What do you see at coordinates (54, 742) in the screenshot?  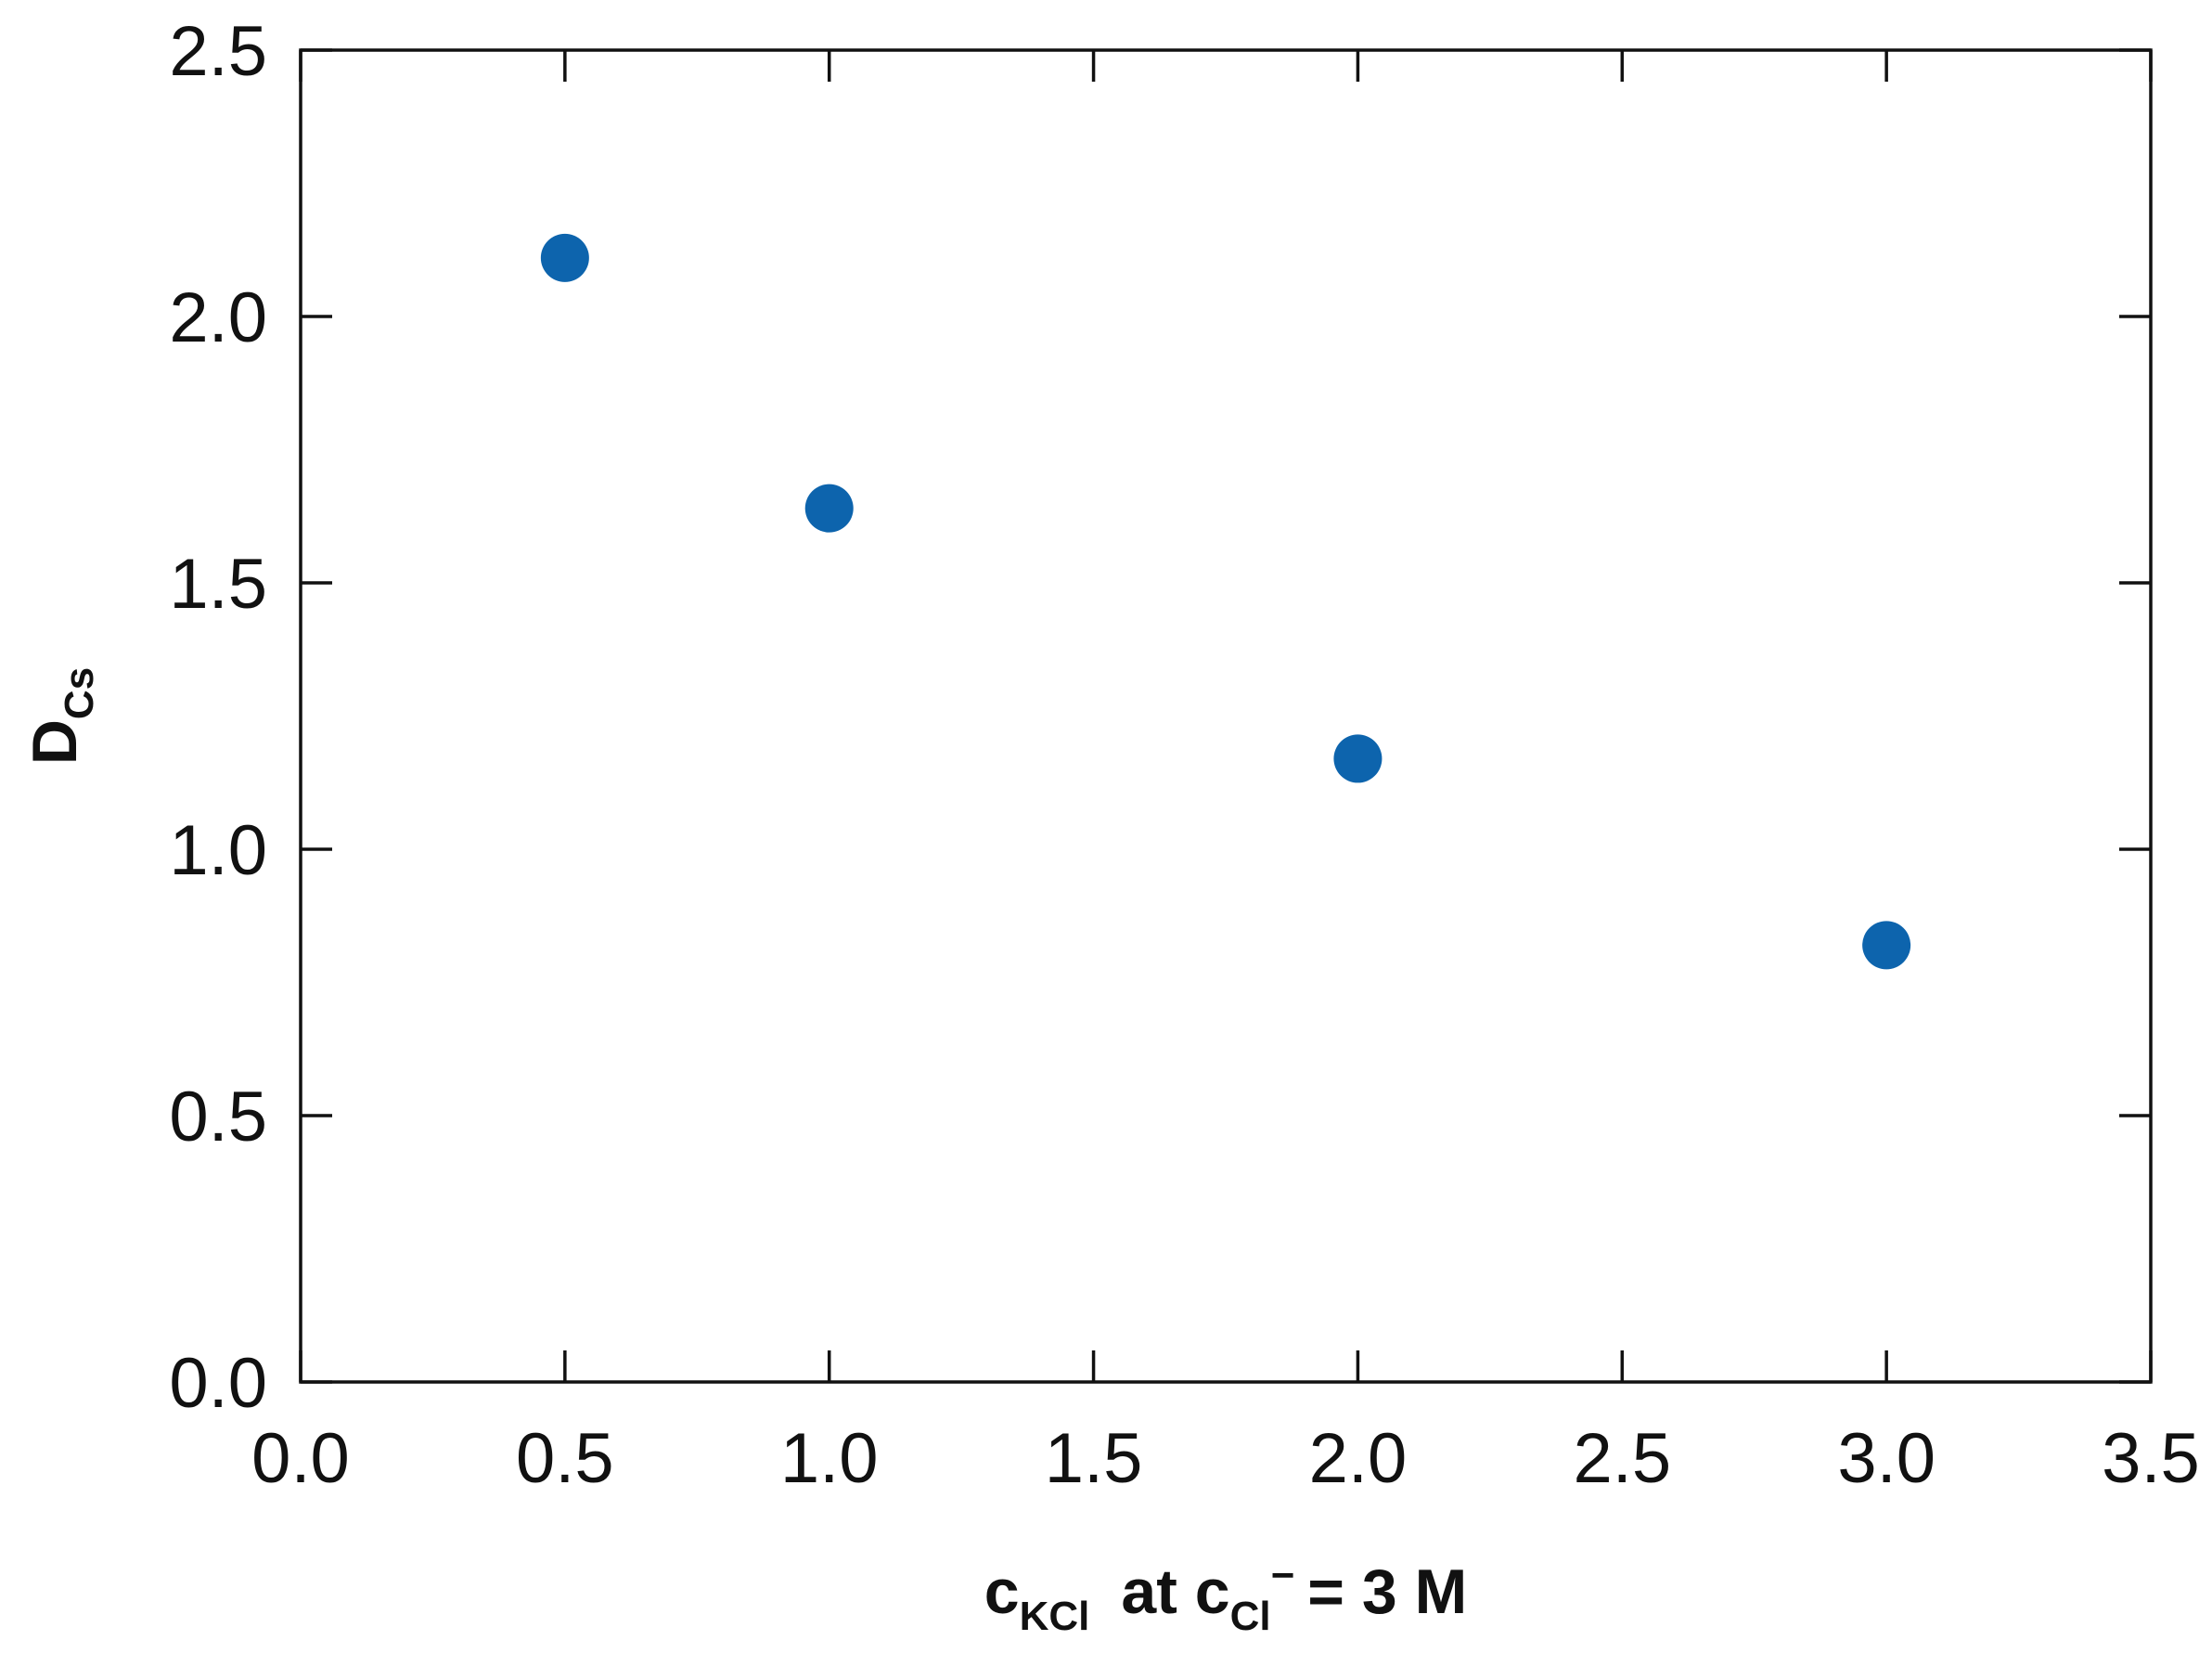 I see `y-axis-title-main: D` at bounding box center [54, 742].